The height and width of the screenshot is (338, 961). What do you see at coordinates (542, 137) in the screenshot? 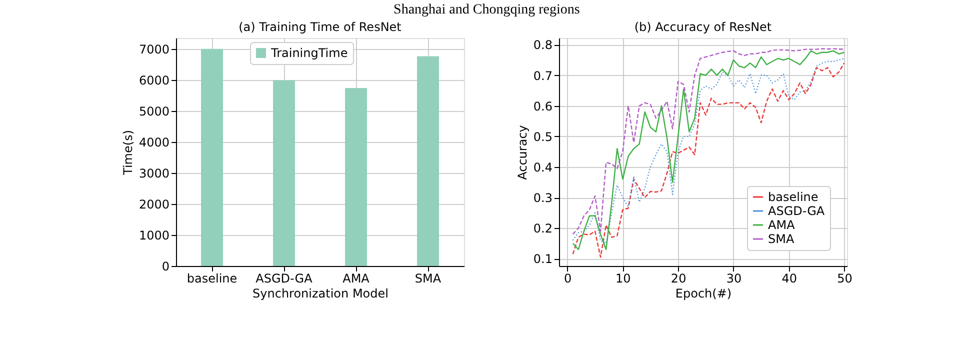
I see `y-tick-label: 0.5` at bounding box center [542, 137].